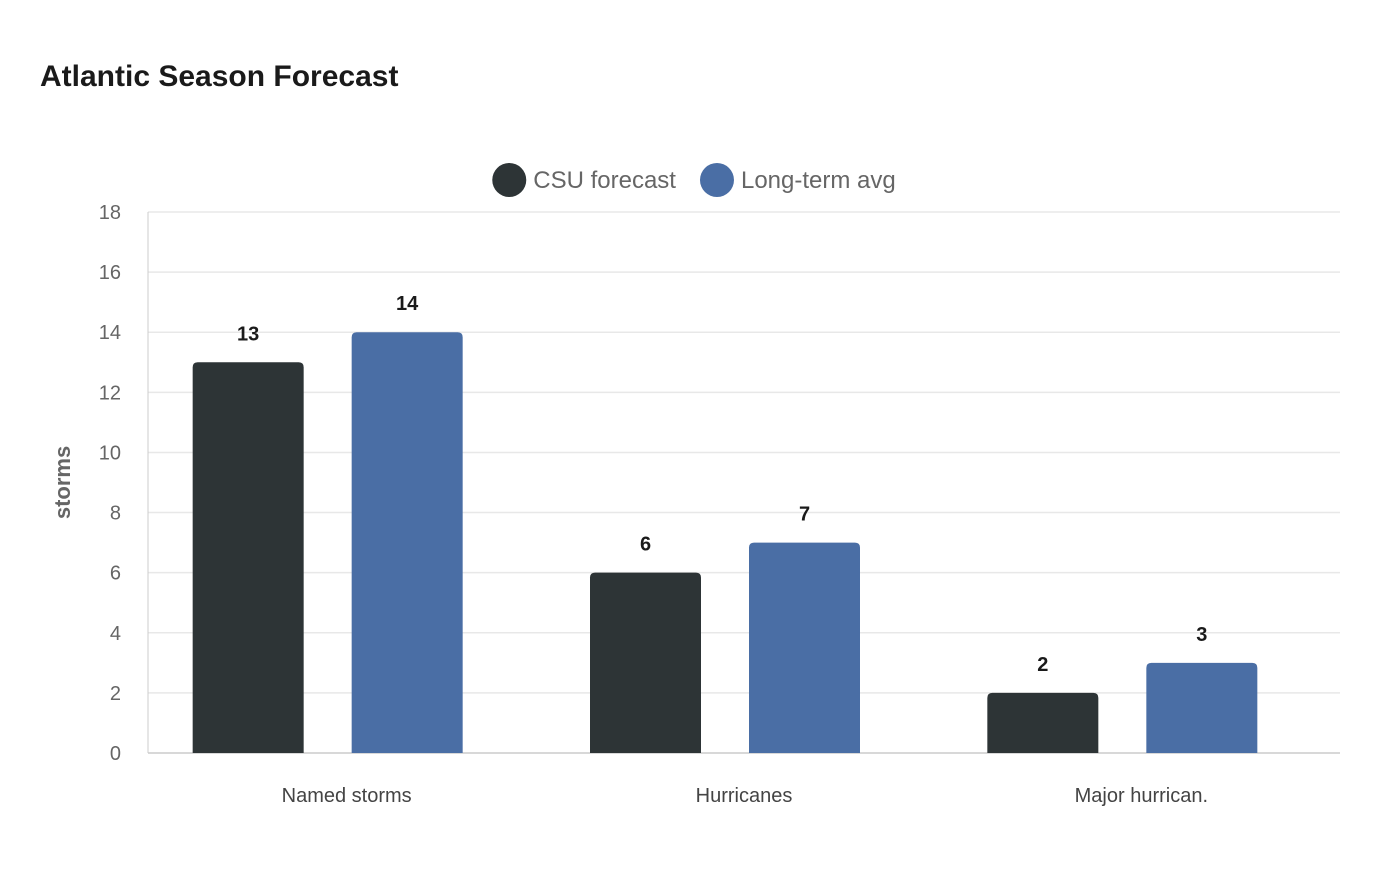  Describe the element at coordinates (645, 545) in the screenshot. I see `bar-value-label: 6` at that location.